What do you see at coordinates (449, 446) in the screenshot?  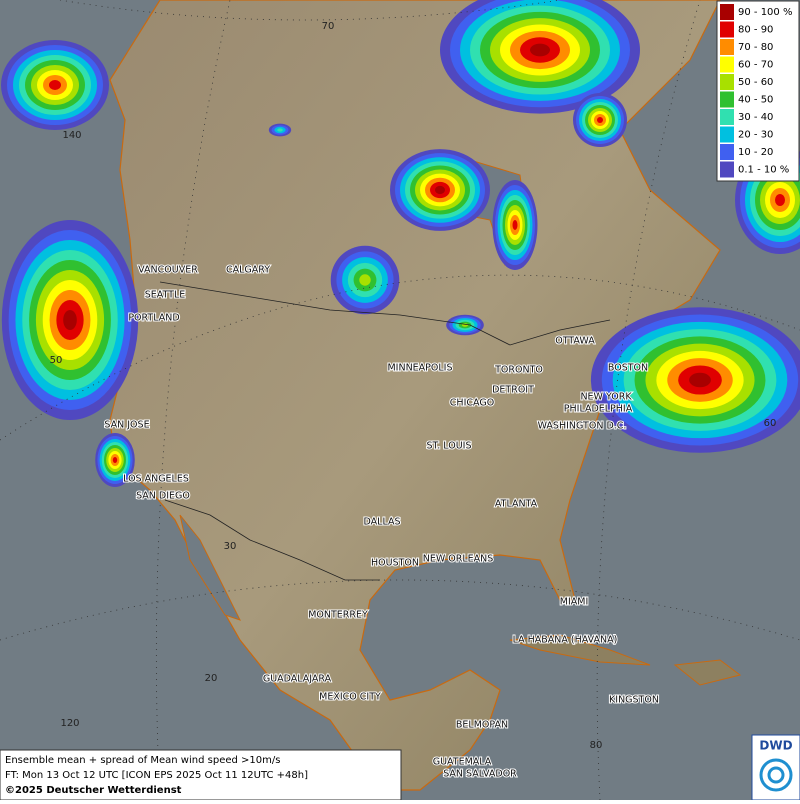 I see `city-label: ST. LOUIS` at bounding box center [449, 446].